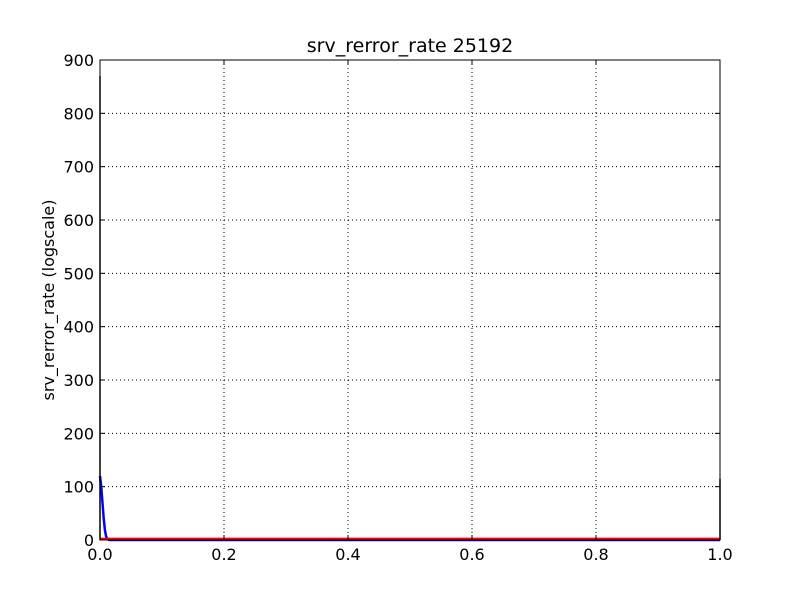 The height and width of the screenshot is (600, 800). I want to click on y-tick-label: 200, so click(78, 433).